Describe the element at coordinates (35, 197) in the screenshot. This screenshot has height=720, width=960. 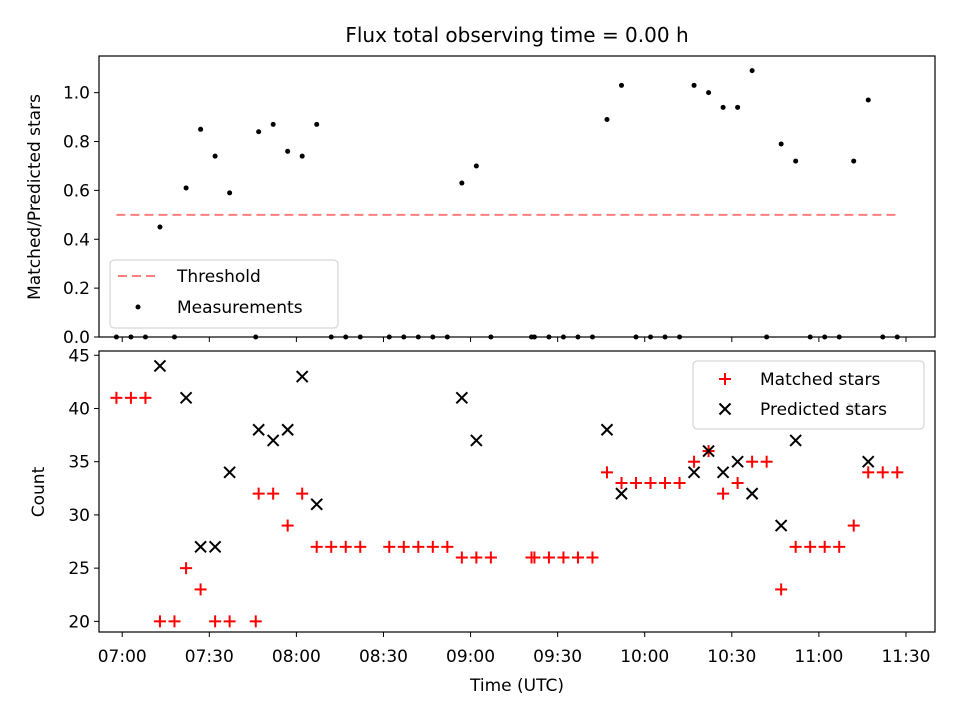
I see `top-y-axis-label: Matched/Predicted stars` at that location.